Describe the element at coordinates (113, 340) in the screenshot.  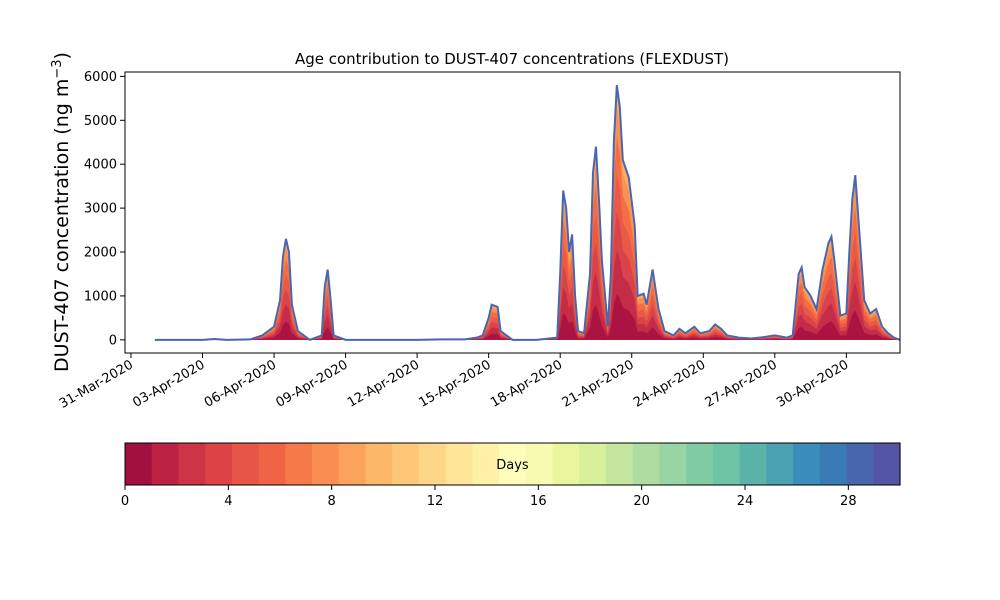
I see `y-tick-label: 0` at that location.